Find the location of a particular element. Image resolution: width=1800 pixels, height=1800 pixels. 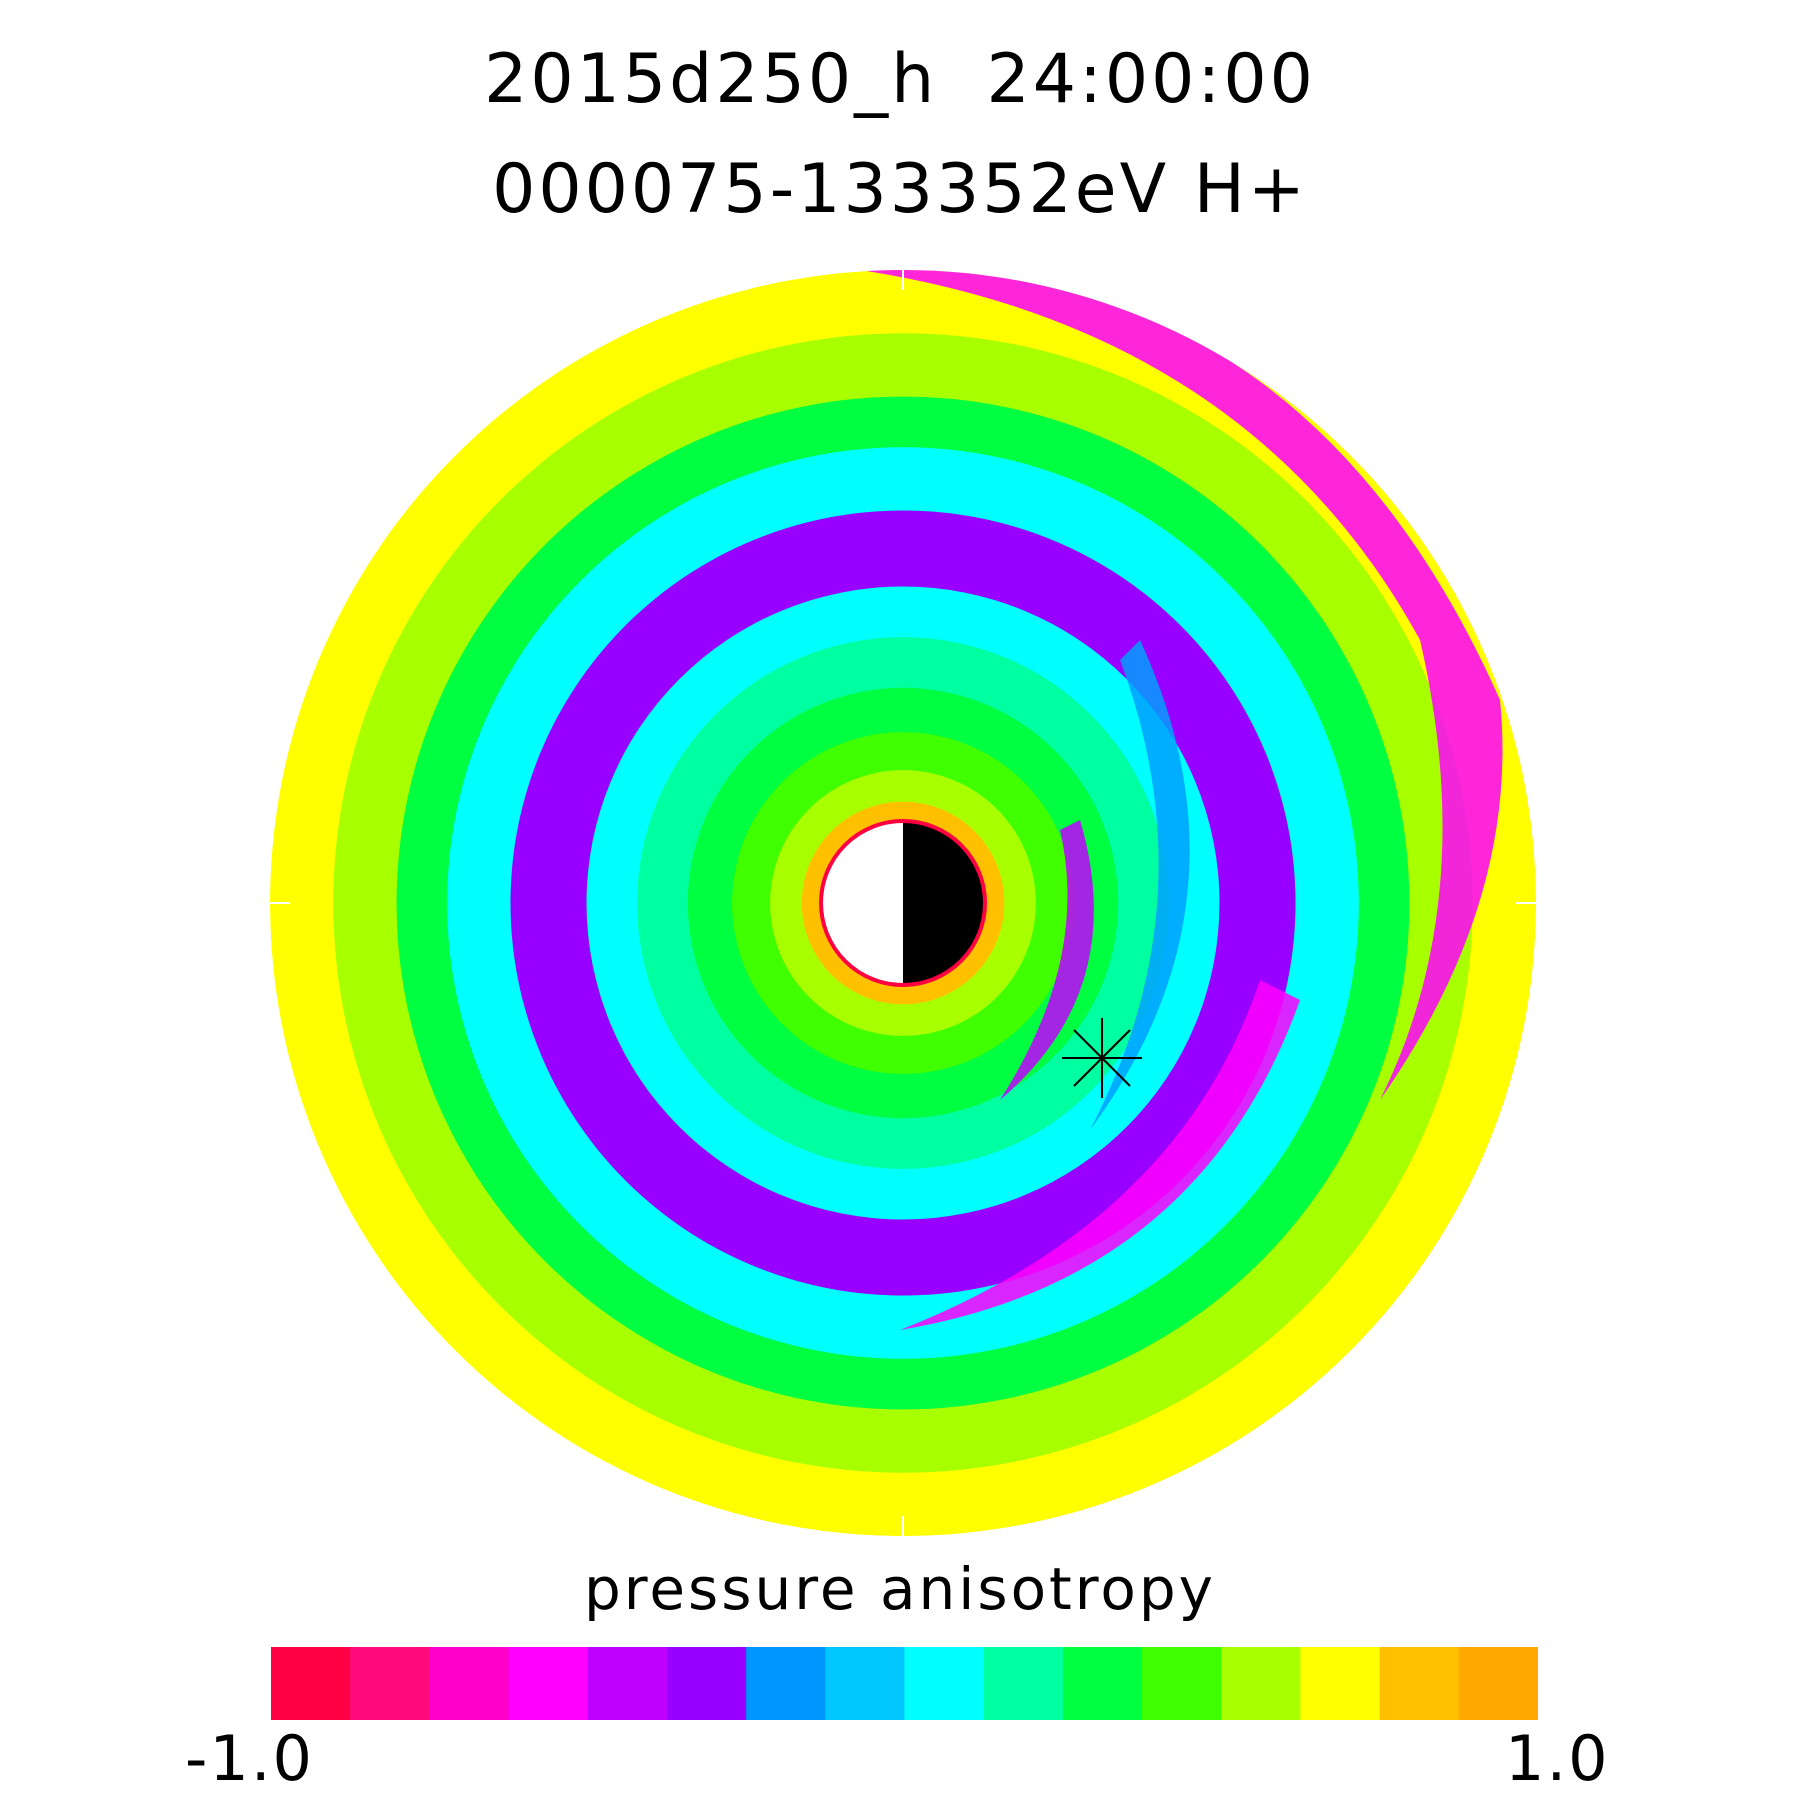

colorbar is located at coordinates (904, 1683).